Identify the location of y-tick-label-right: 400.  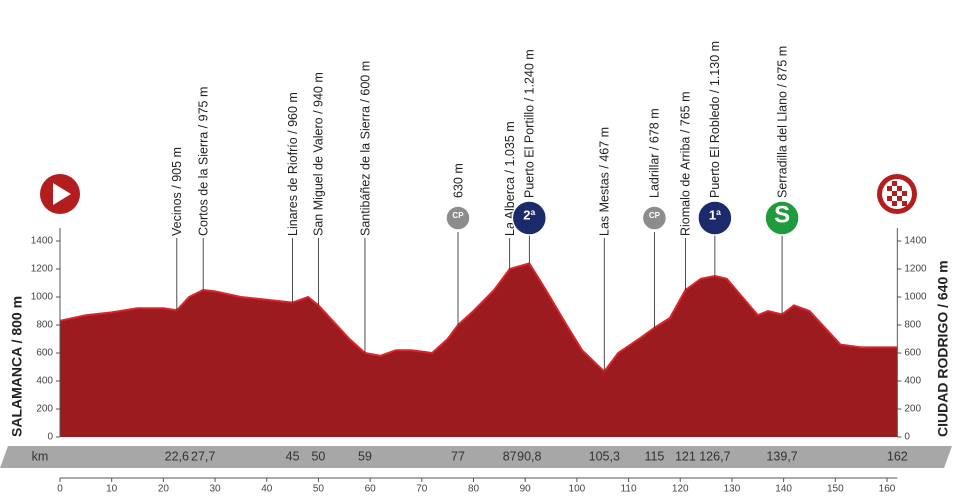
(912, 381).